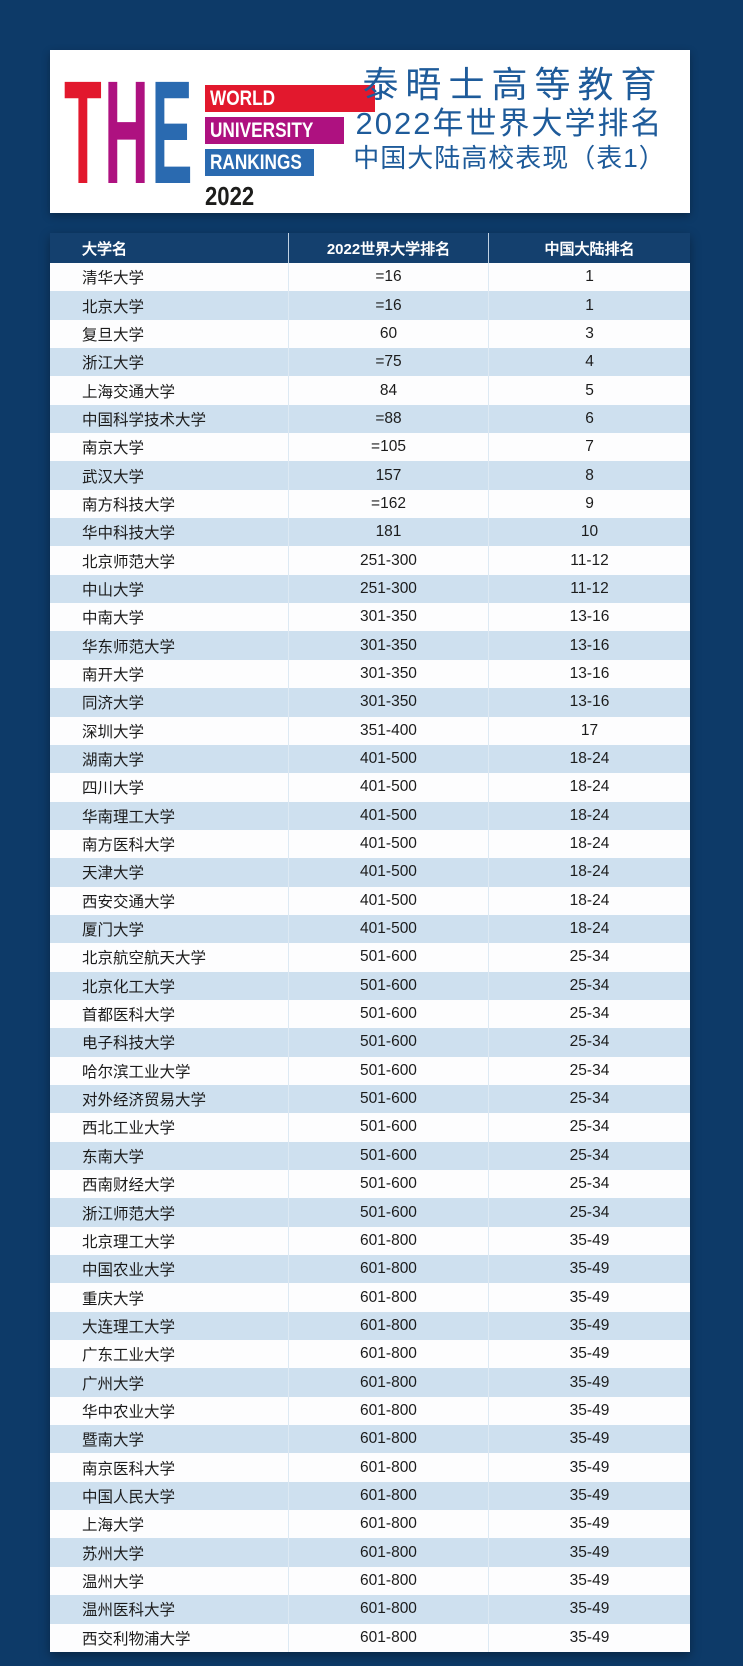 The height and width of the screenshot is (1666, 743). Describe the element at coordinates (105, 249) in the screenshot. I see `col-header-university: 大学名` at that location.